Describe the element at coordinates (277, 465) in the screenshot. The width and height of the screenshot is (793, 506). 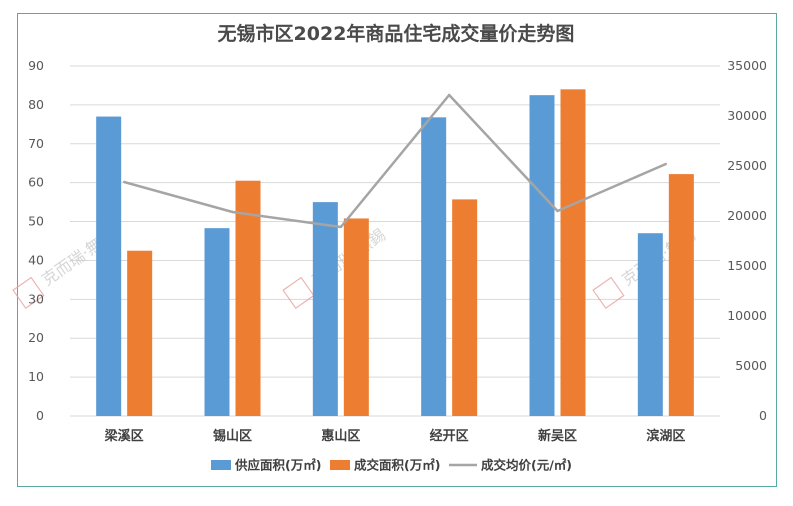
I see `legend-label: 供应面积(万㎡)` at that location.